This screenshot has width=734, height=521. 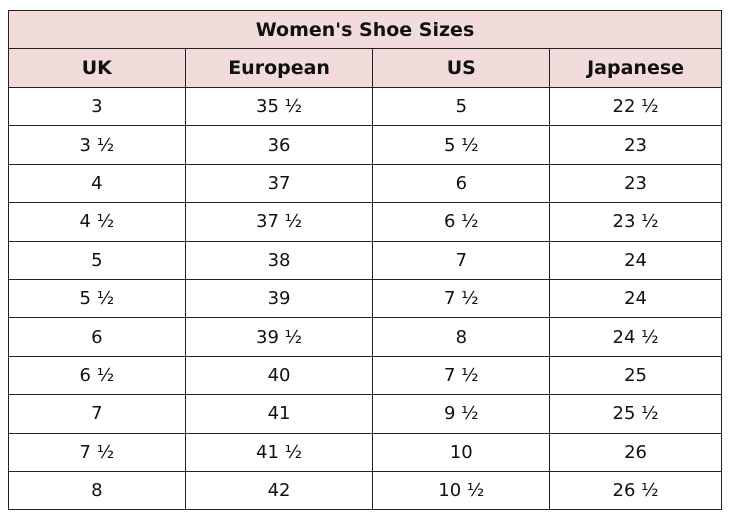 What do you see at coordinates (97, 106) in the screenshot?
I see `cell-uk: 3` at bounding box center [97, 106].